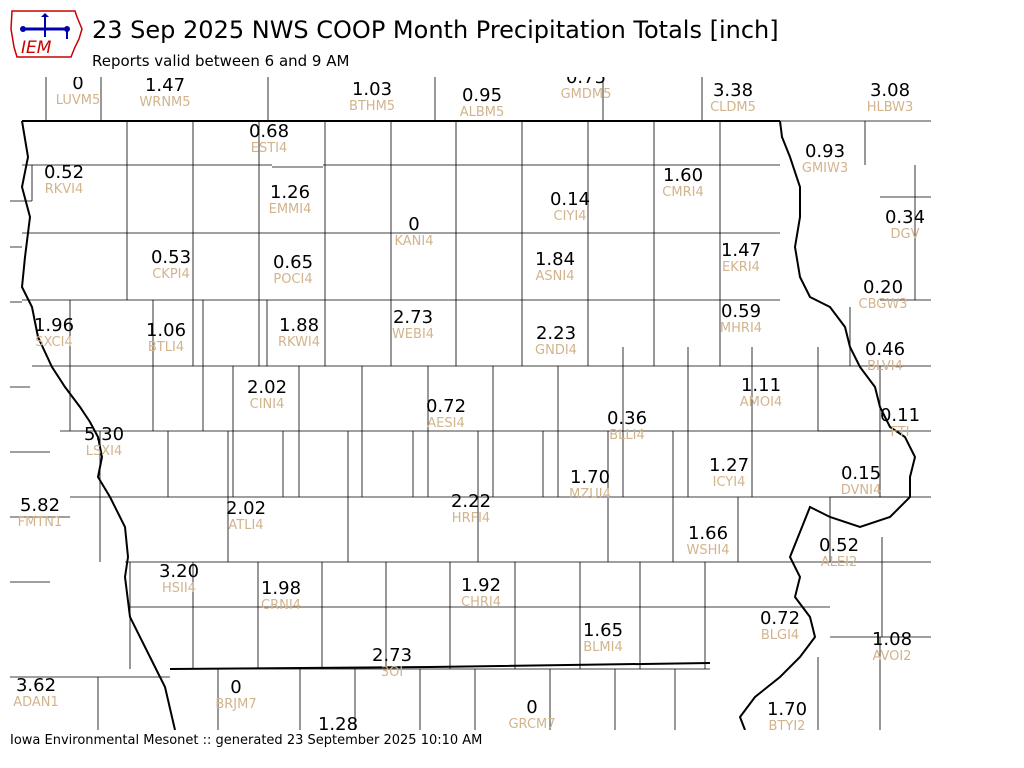 The image size is (1024, 768). I want to click on station-id: WEBI4, so click(413, 334).